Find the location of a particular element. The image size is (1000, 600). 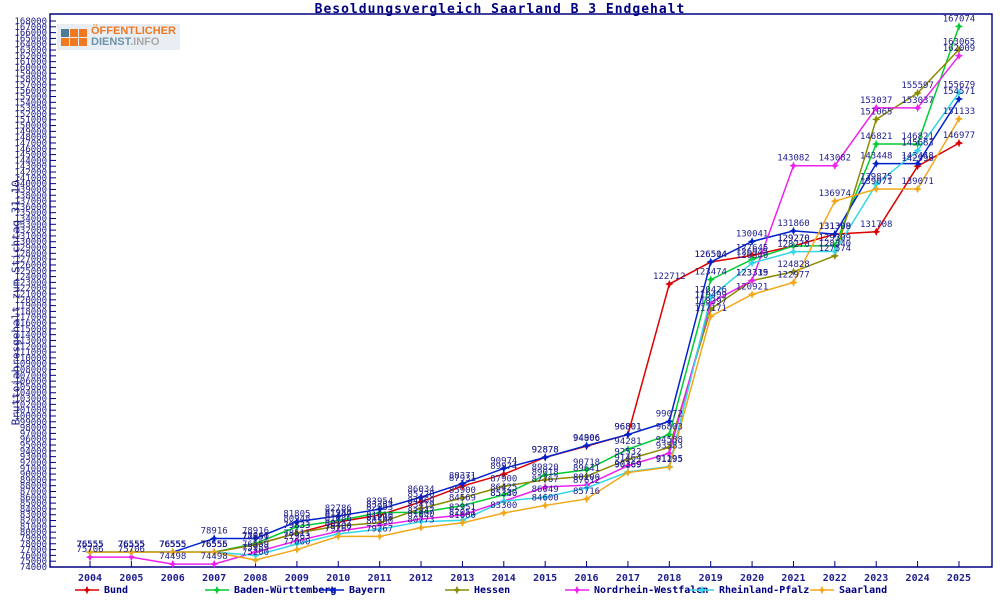

point-label: 89018 is located at coordinates (545, 473).